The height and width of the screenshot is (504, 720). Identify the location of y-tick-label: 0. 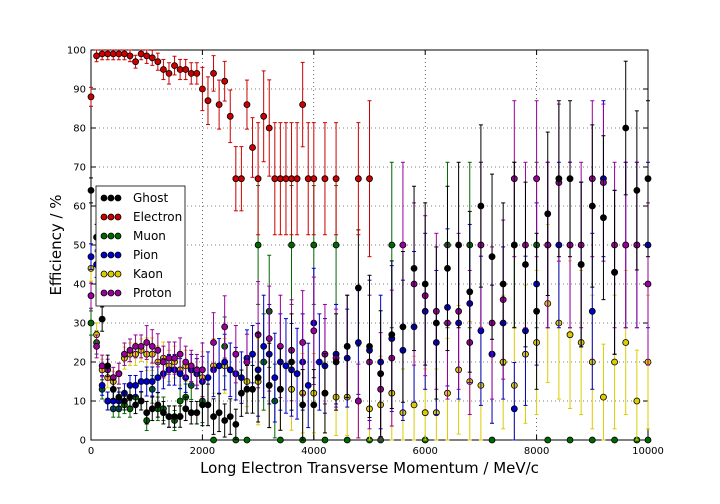
(83, 441).